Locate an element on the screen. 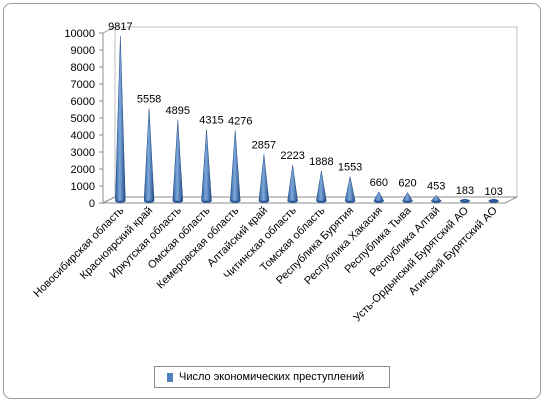  y-tick-label: 5000 is located at coordinates (83, 119).